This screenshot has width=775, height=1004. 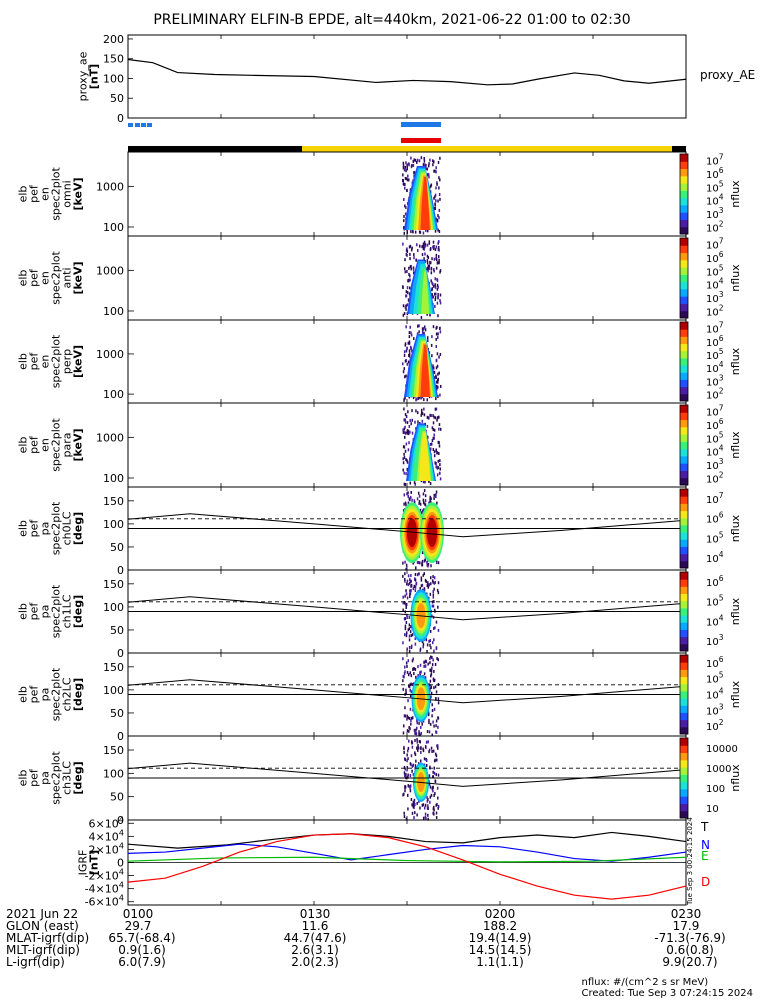 I want to click on cell: 11.6, so click(x=315, y=926).